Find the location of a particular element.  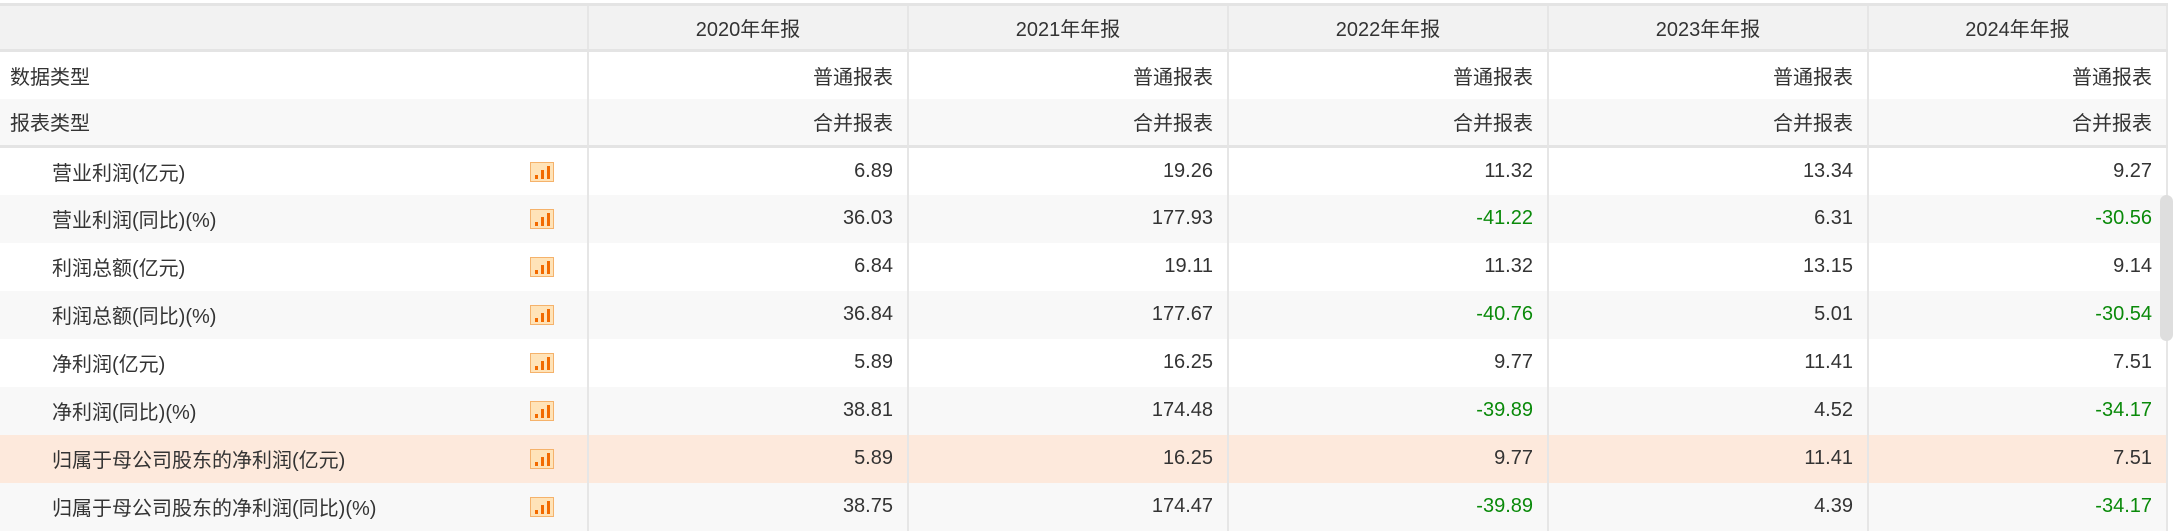

table-row: 净利润(亿元) 5.89 16.25 9.77 11.41 7.51 is located at coordinates (1084, 362).